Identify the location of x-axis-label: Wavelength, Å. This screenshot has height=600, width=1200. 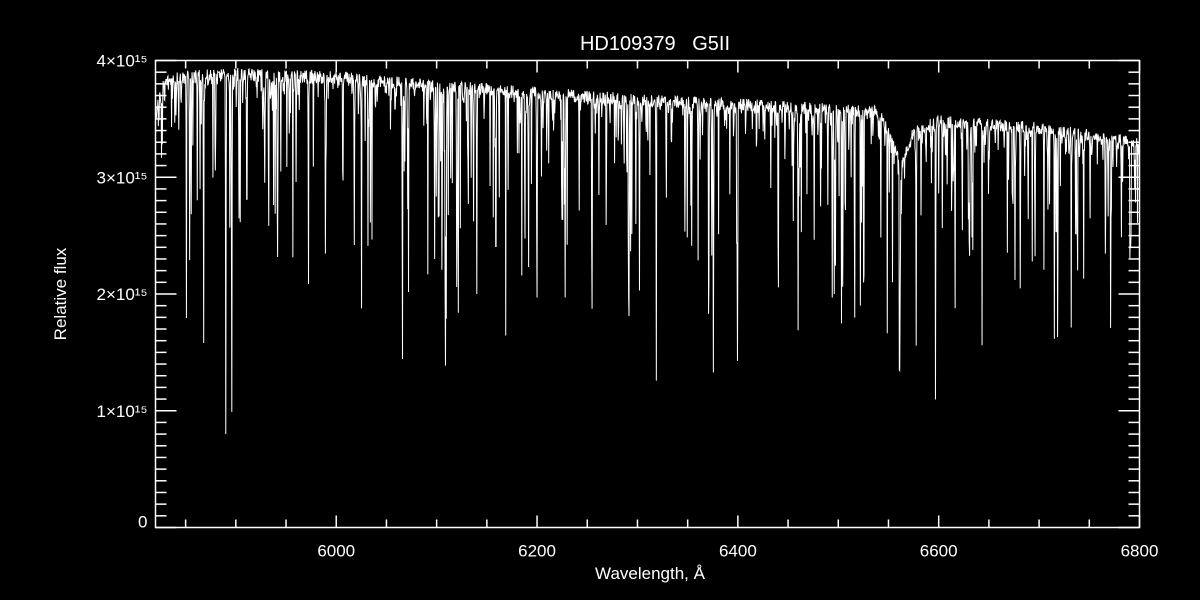
(650, 573).